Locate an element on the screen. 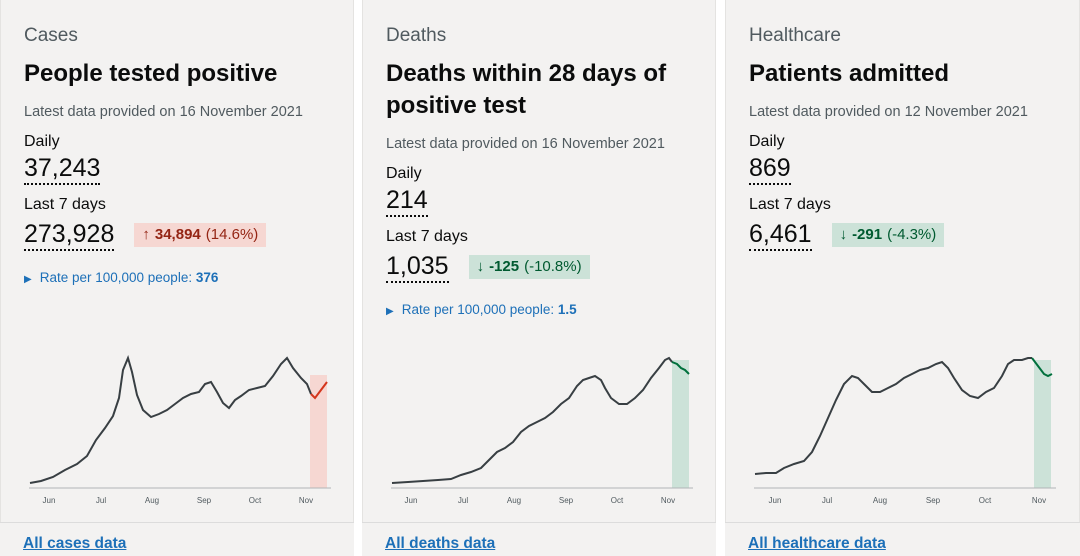  change-badge: ↑ 34,894 (14.6%) is located at coordinates (200, 234).